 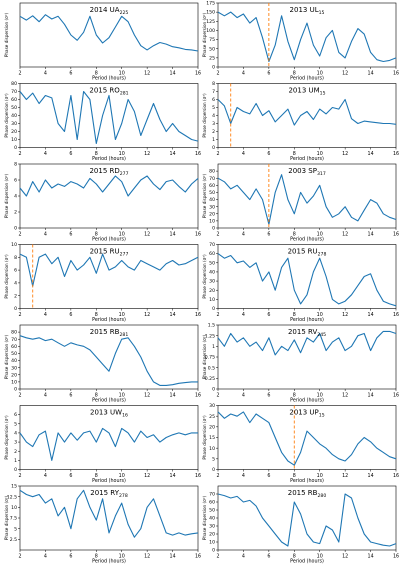 What do you see at coordinates (15, 284) in the screenshot?
I see `y-tick-label: 4` at bounding box center [15, 284].